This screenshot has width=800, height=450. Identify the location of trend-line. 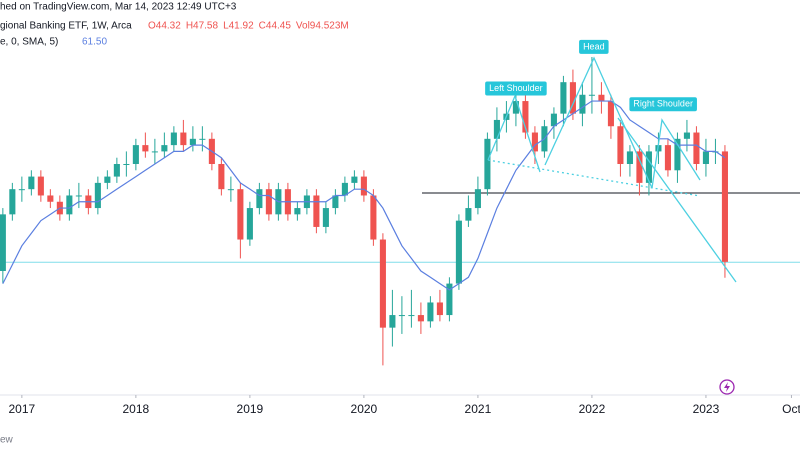
(677, 200).